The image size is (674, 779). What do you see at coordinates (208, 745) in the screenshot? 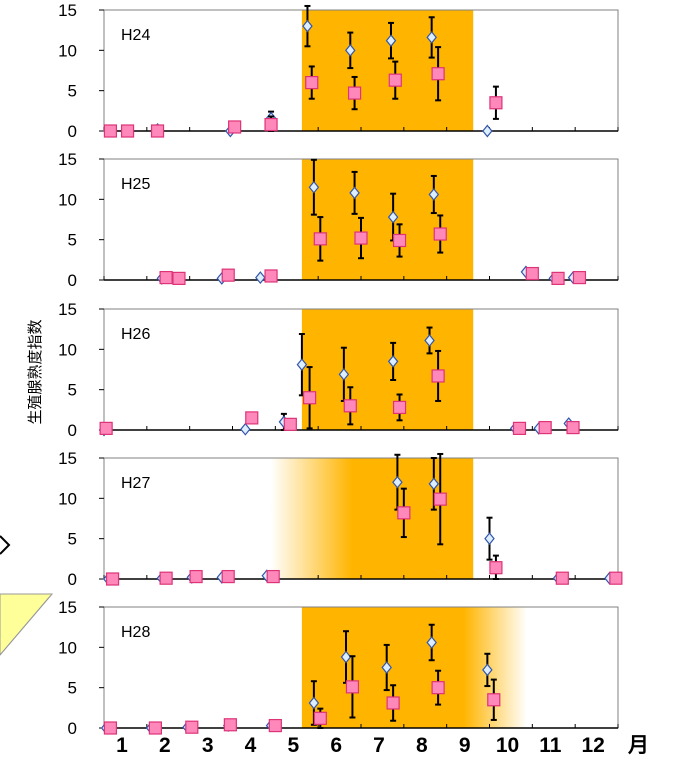
I see `month-label: 3` at bounding box center [208, 745].